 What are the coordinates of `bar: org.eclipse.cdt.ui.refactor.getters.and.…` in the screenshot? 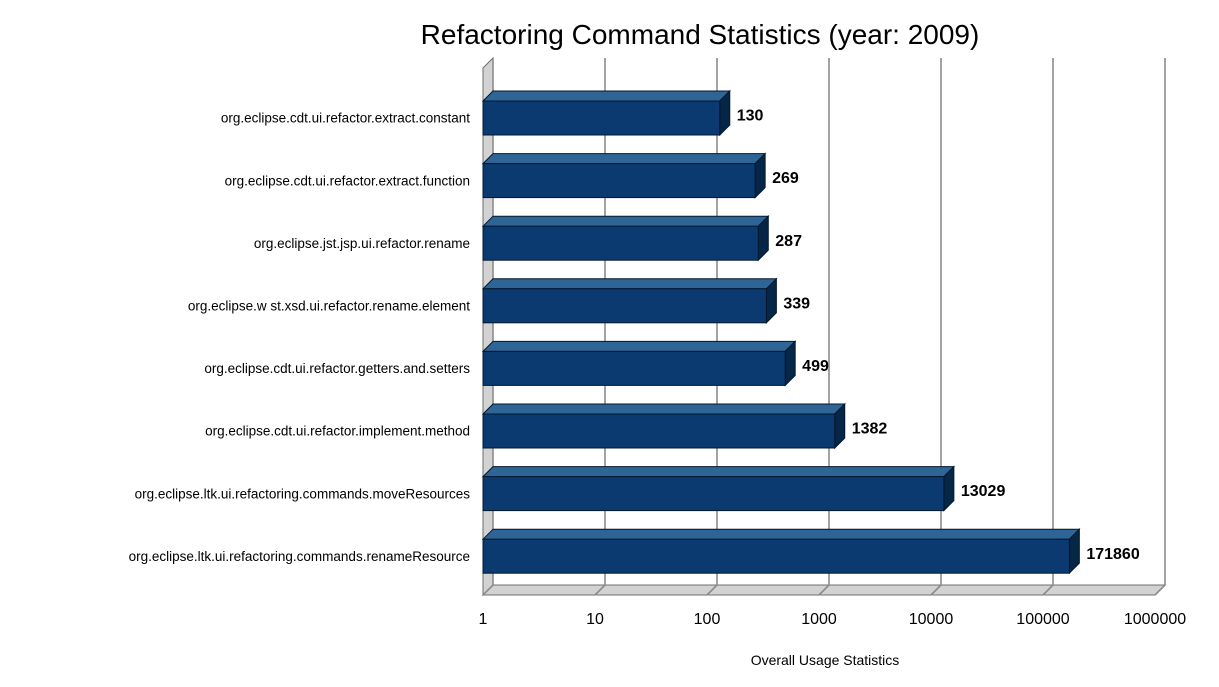 It's located at (516, 363).